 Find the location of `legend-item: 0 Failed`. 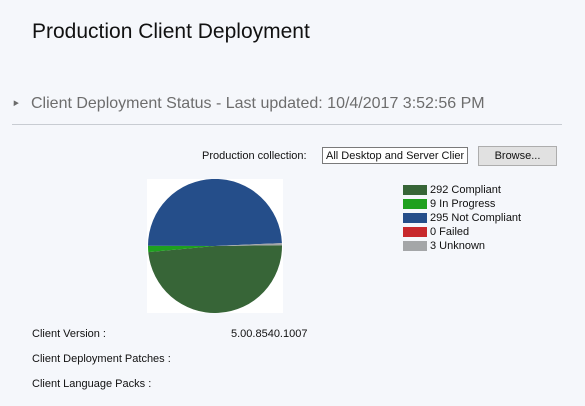

legend-item: 0 Failed is located at coordinates (462, 232).